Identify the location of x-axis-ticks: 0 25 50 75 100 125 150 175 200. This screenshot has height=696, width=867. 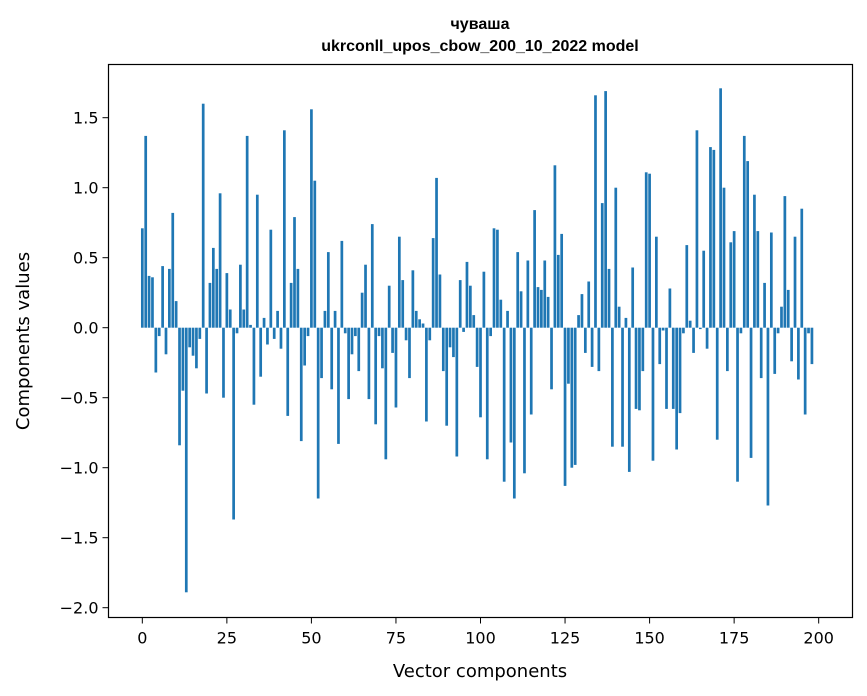
(485, 632).